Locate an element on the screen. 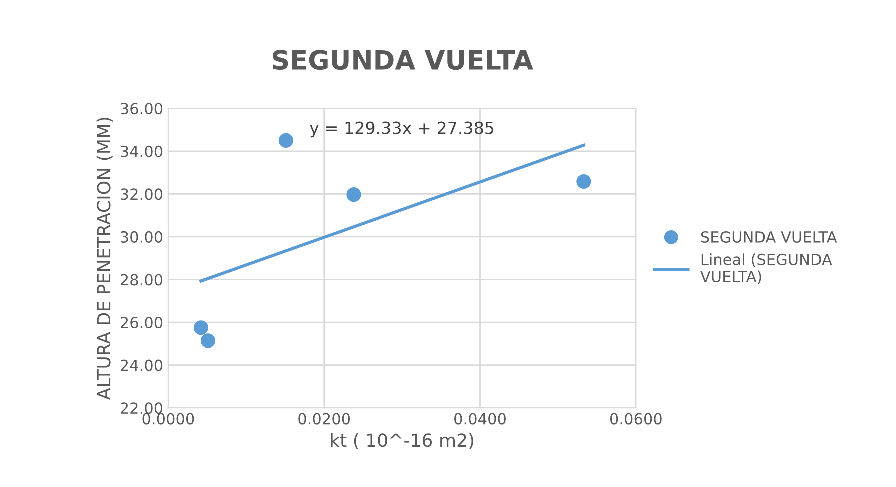 This screenshot has height=487, width=896. y-tick-label: 34.00 is located at coordinates (142, 152).